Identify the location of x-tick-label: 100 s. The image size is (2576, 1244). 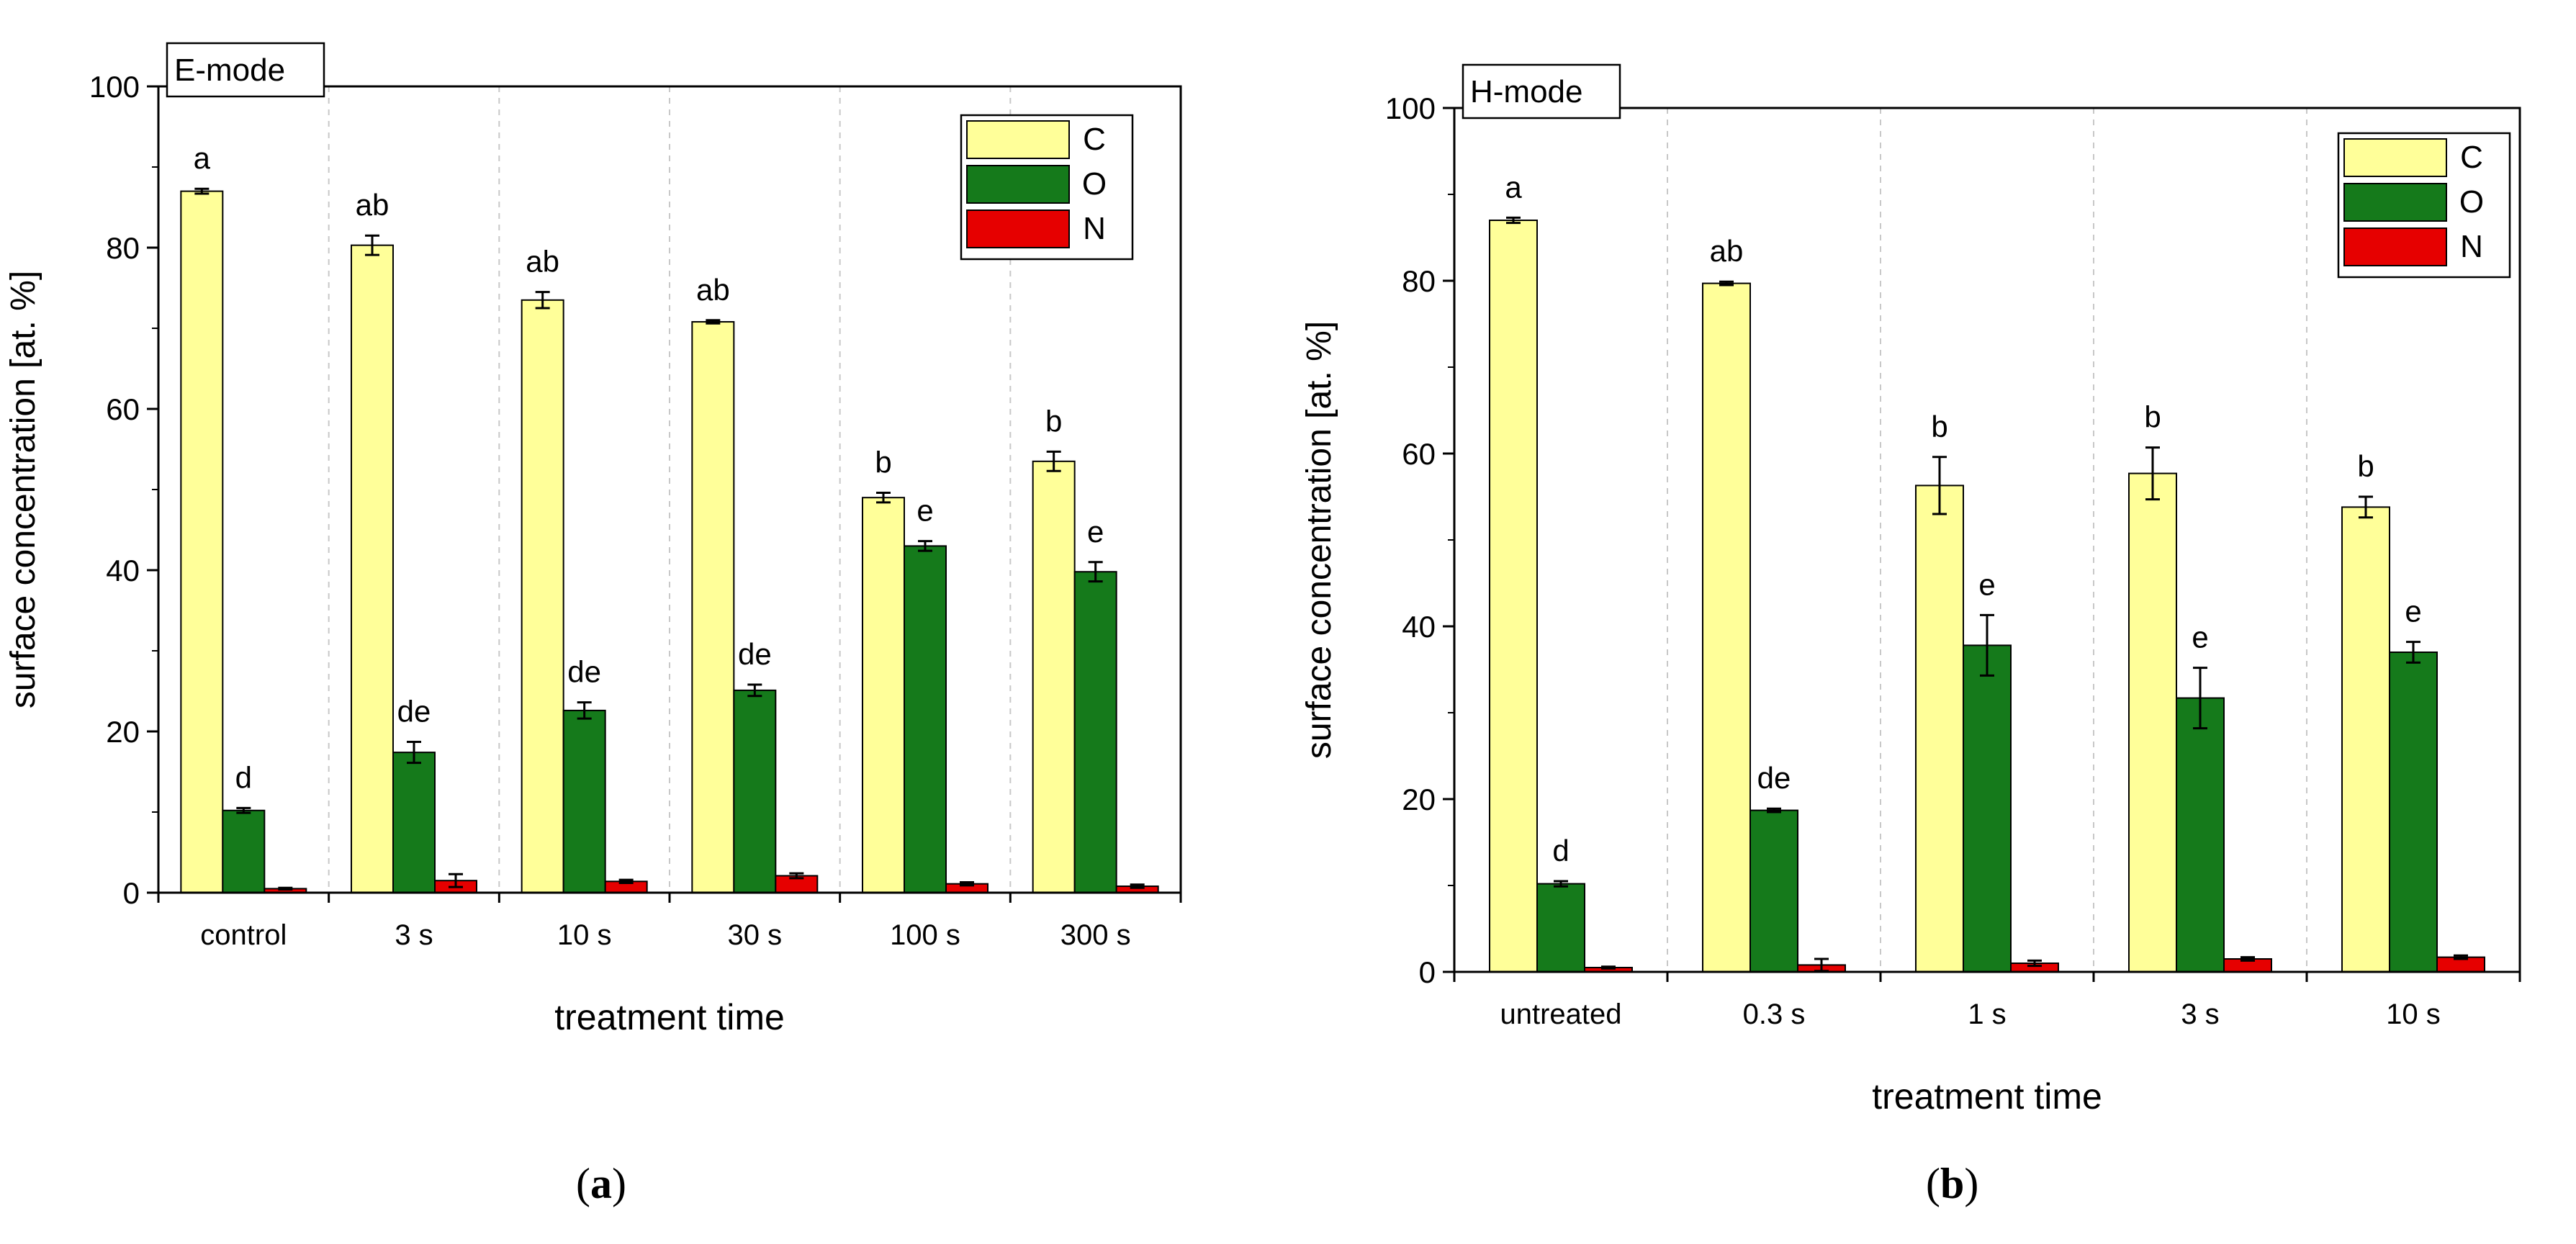
(925, 935).